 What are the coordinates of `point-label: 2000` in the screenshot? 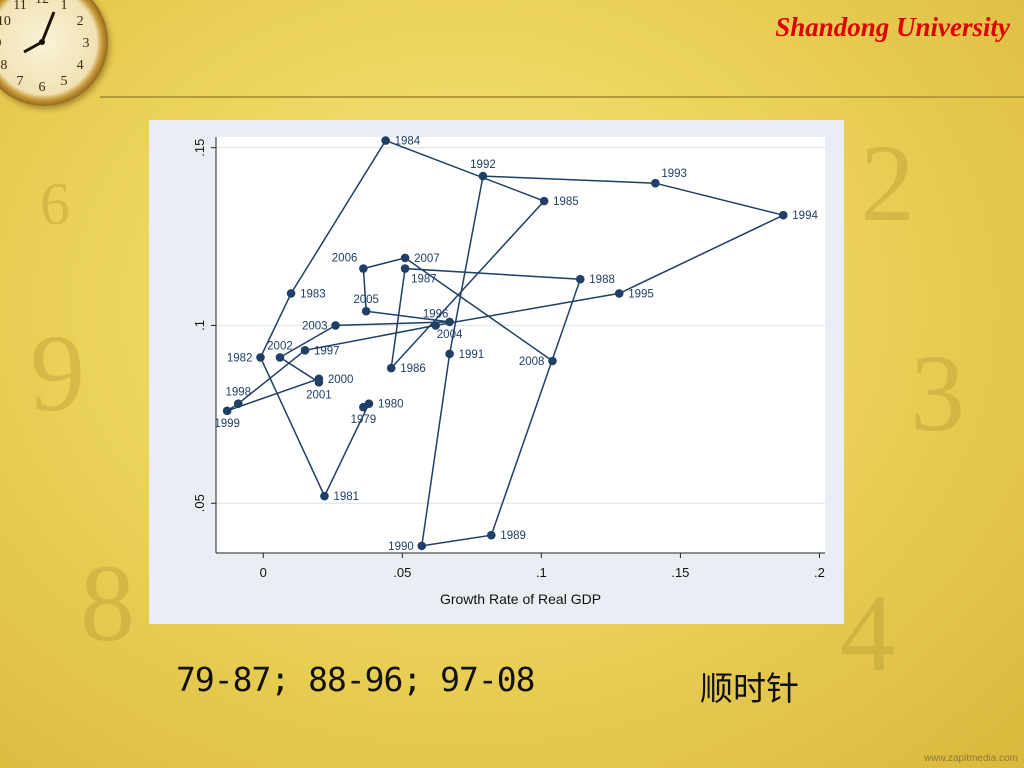 It's located at (341, 380).